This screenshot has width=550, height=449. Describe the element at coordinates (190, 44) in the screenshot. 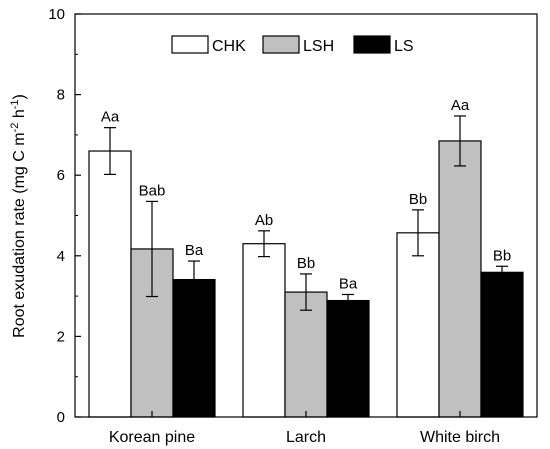

I see `legend-swatch-chk` at that location.